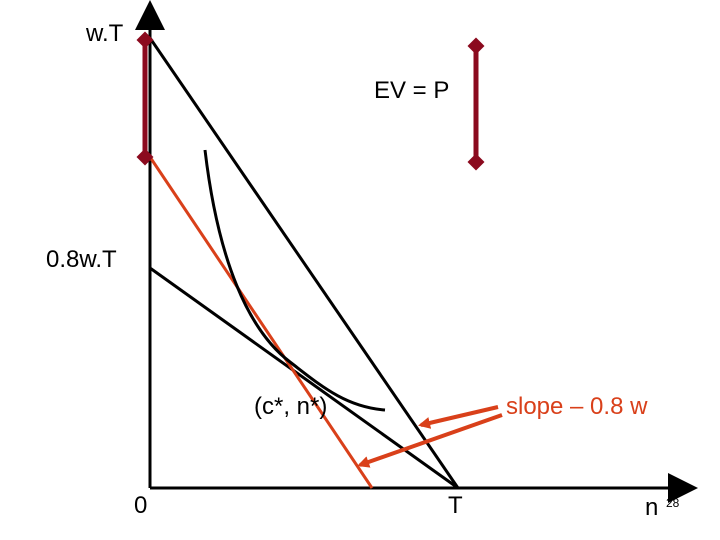  What do you see at coordinates (145, 157) in the screenshot?
I see `ev-bar-axis-bottom-marker` at bounding box center [145, 157].